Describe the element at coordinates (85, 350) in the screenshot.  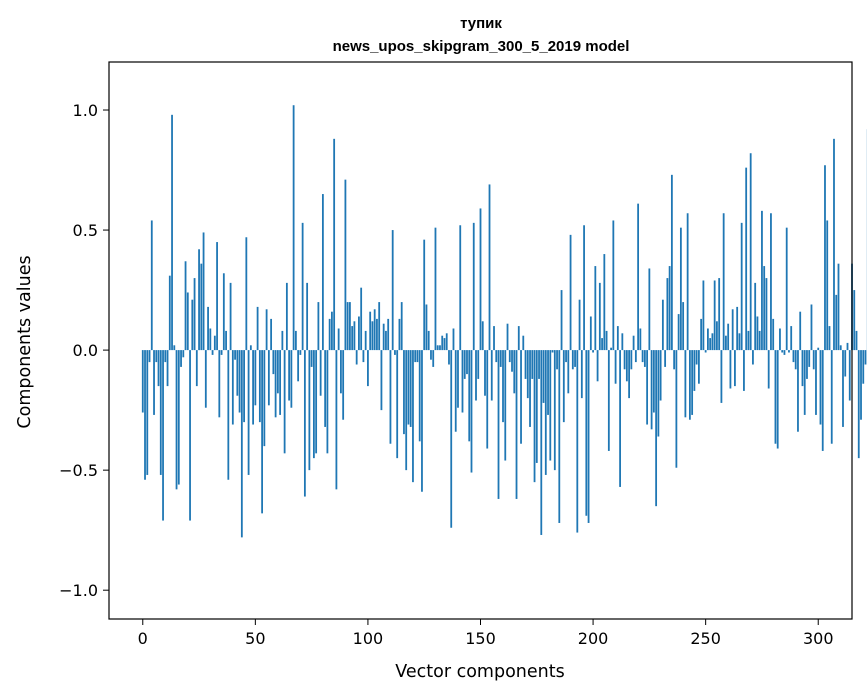
I see `y-tick-label: 0.0` at that location.